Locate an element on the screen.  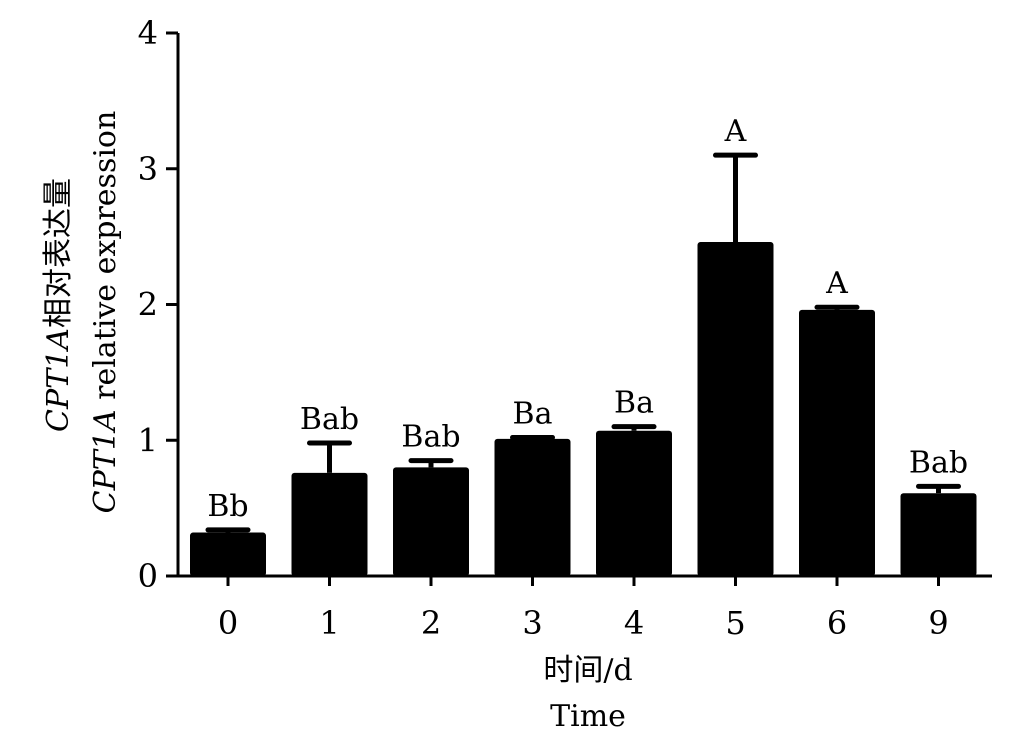
y-axis-title-en-gene: CPT1A is located at coordinates (105, 461).